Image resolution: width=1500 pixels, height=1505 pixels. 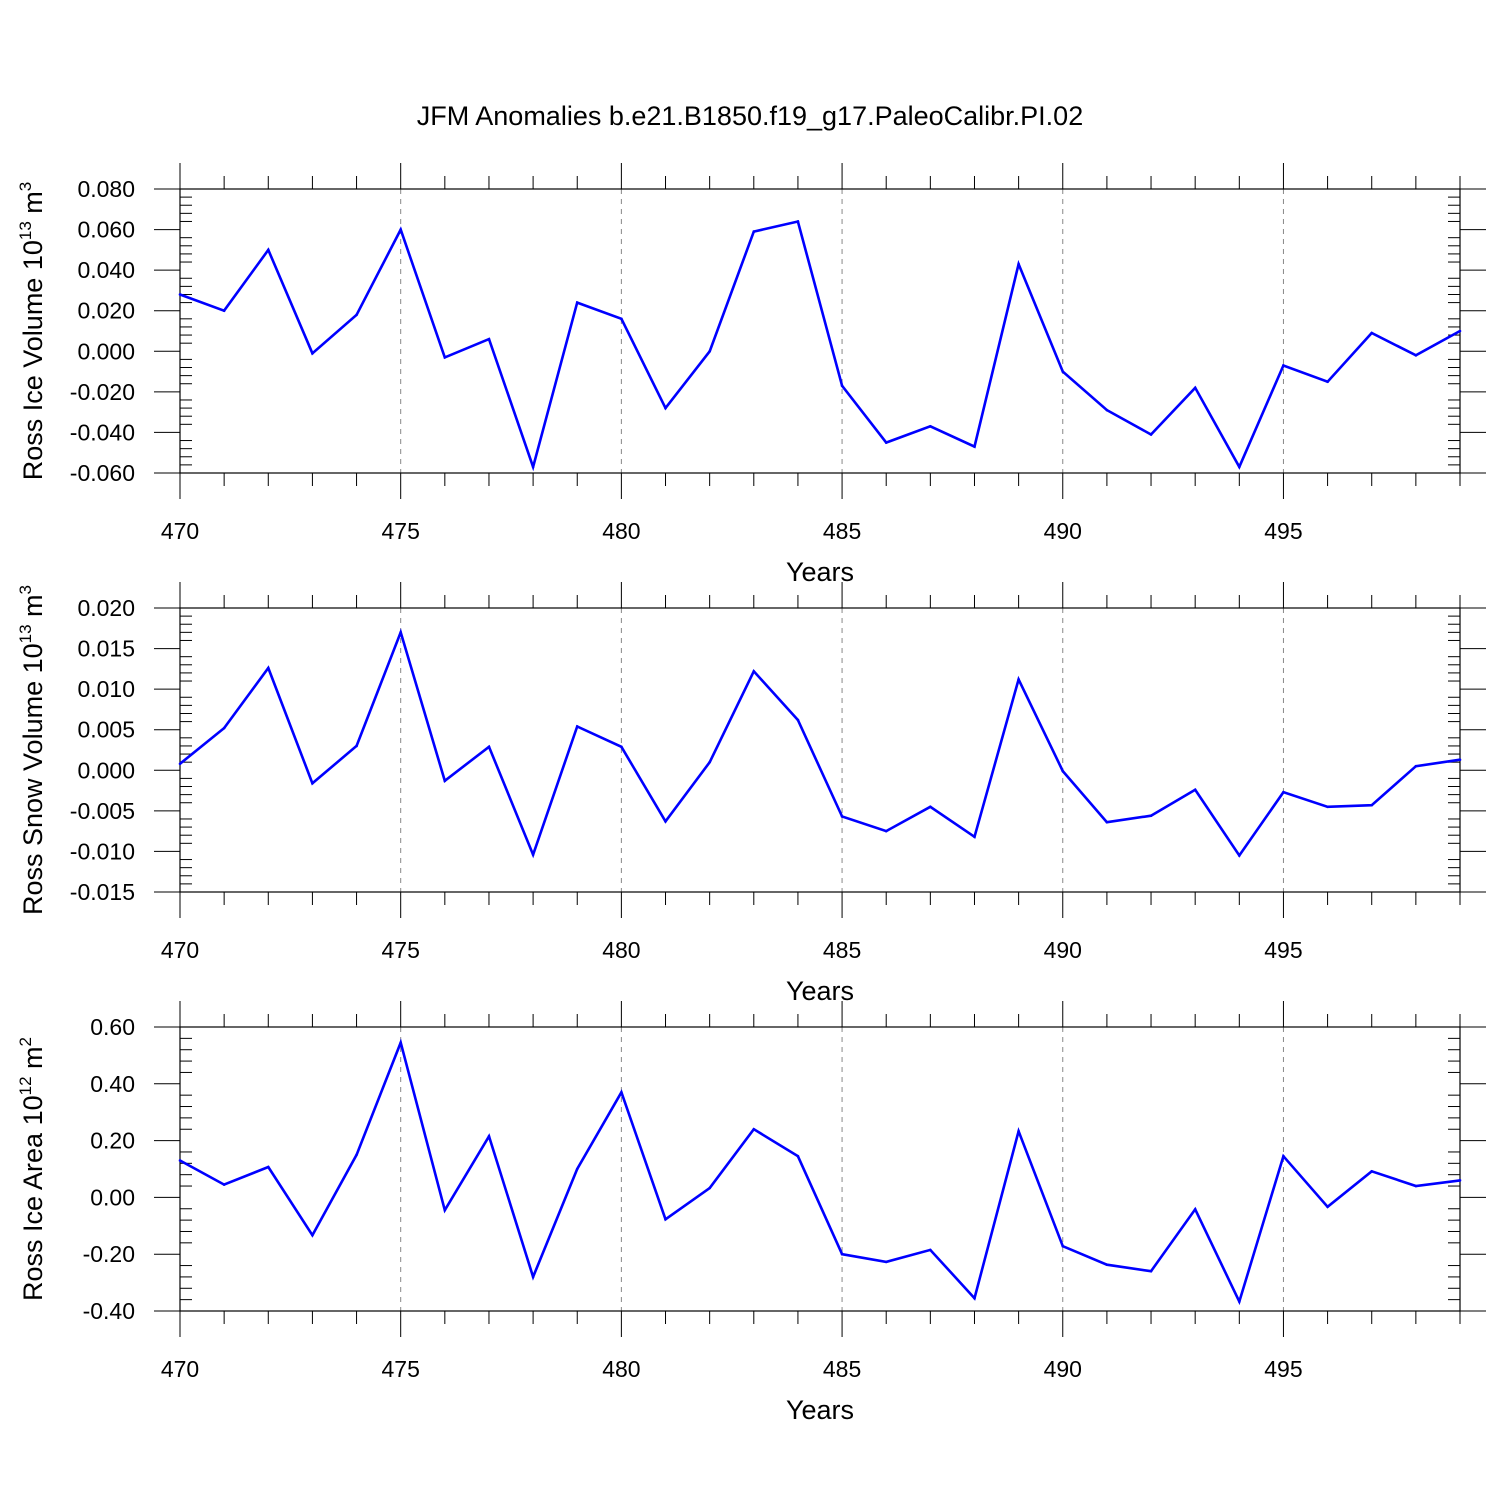 What do you see at coordinates (106, 311) in the screenshot?
I see `panel-1-y-tick-label: 0.020` at bounding box center [106, 311].